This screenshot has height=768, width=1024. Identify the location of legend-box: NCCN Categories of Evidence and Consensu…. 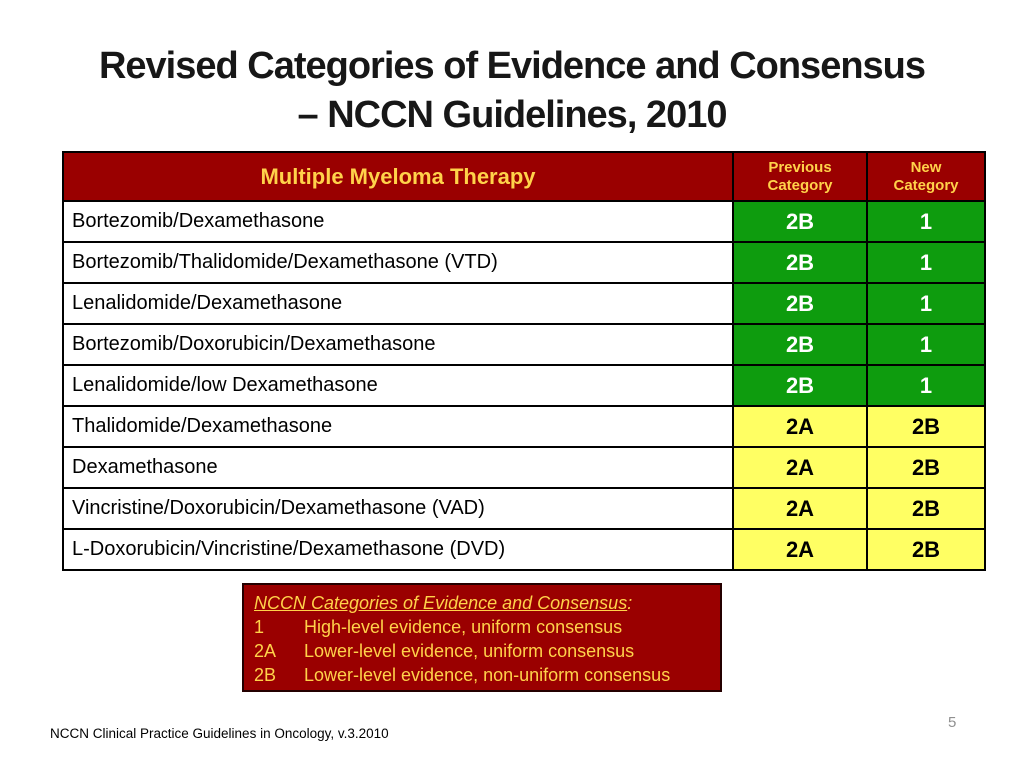
(482, 637).